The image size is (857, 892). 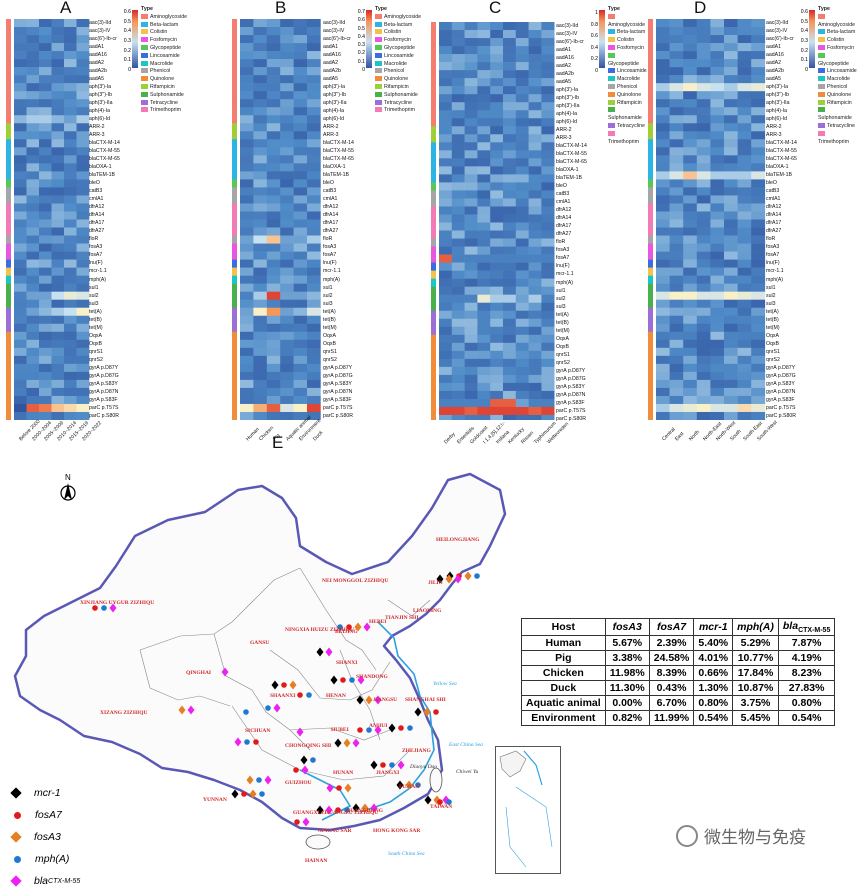 I want to click on legend-label: Trimethoprim, so click(x=624, y=141).